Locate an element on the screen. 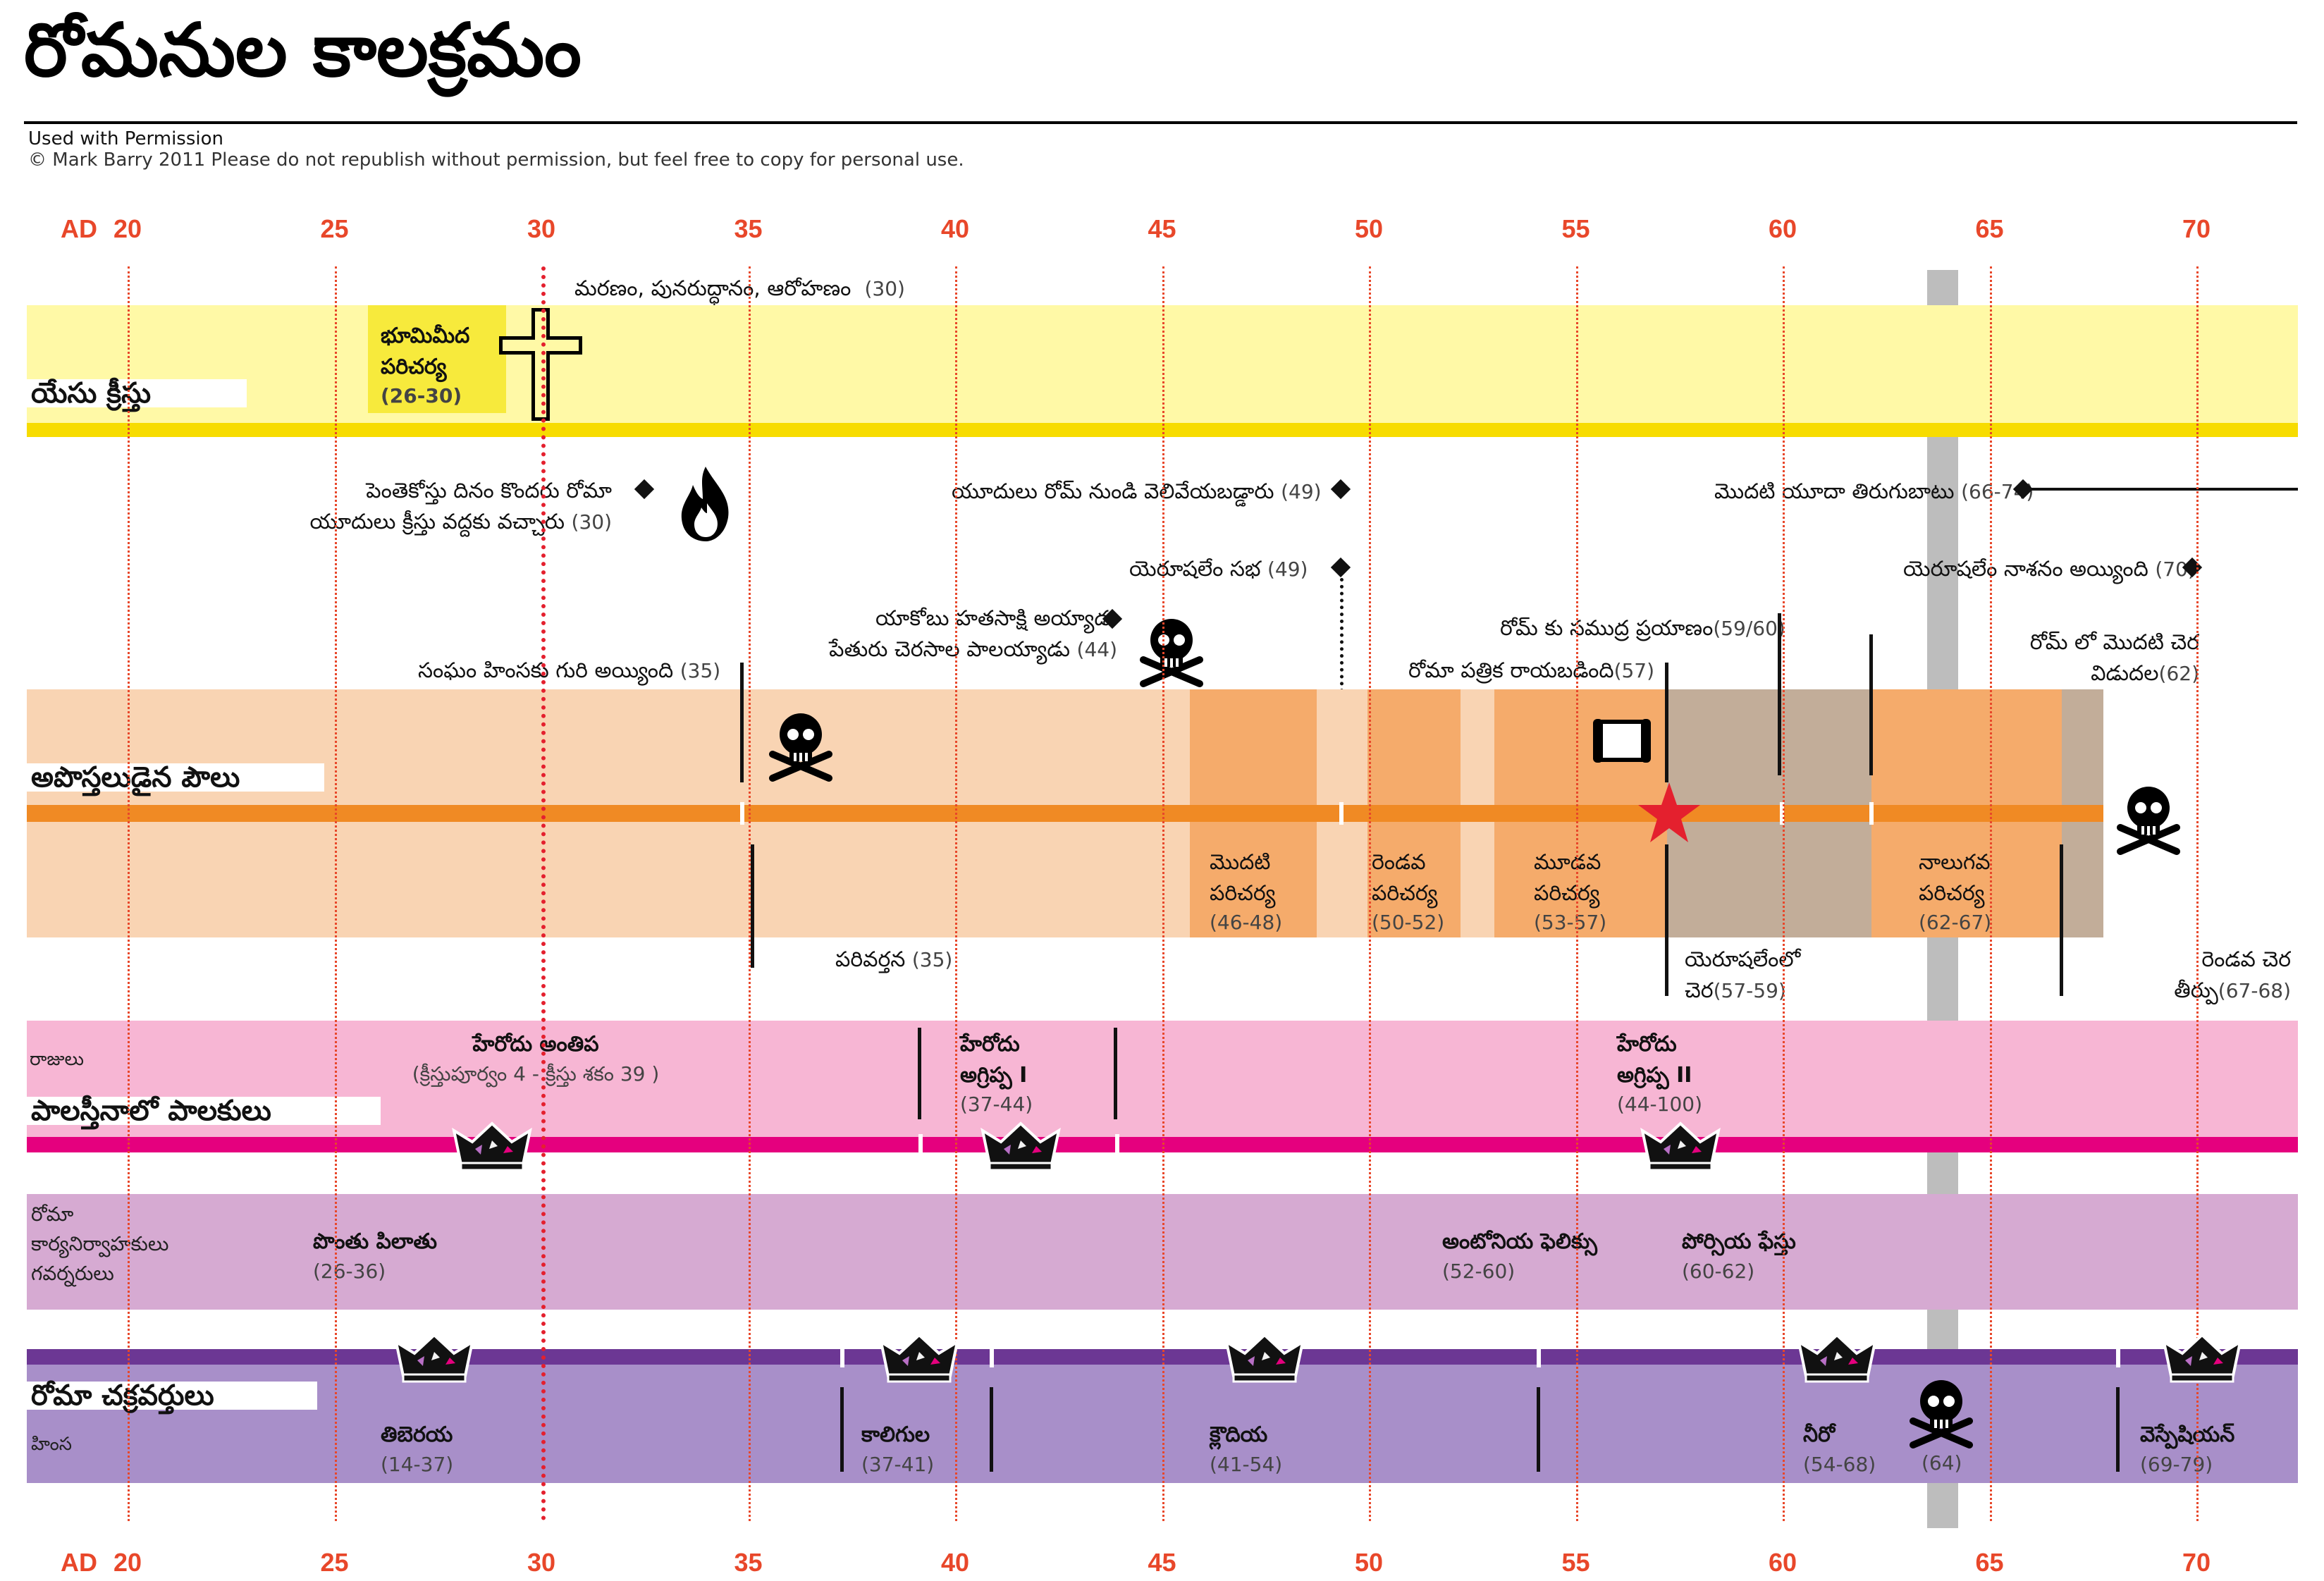 The height and width of the screenshot is (1581, 2324). journey-1-label: మొదటి పరిచర్య (46-48) is located at coordinates (1246, 892).